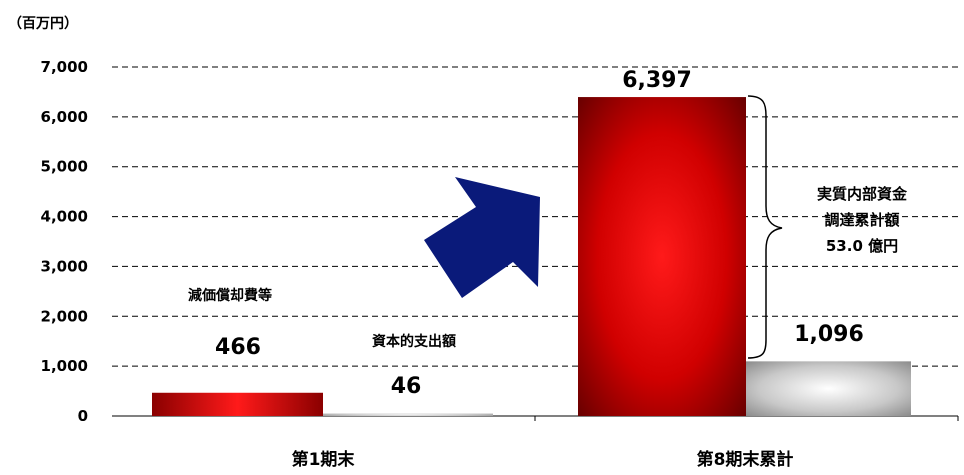 This screenshot has height=475, width=964. What do you see at coordinates (64, 67) in the screenshot?
I see `y-tick-label: 7,000` at bounding box center [64, 67].